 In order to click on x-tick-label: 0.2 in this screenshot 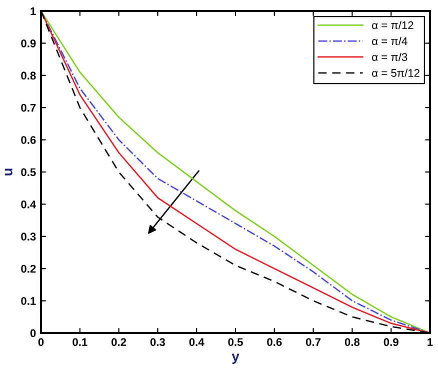, I will do `click(119, 342)`.